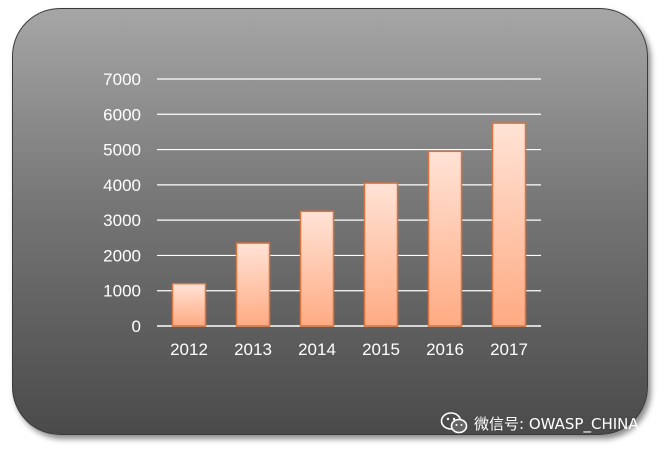  I want to click on y-tick-label: 7000, so click(122, 79).